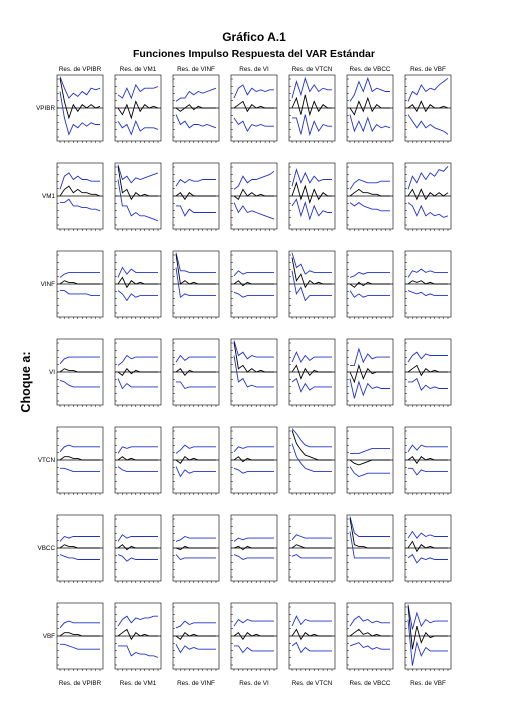 The width and height of the screenshot is (508, 703). Describe the element at coordinates (312, 683) in the screenshot. I see `column-label-bottom: Res. de VTCN` at that location.